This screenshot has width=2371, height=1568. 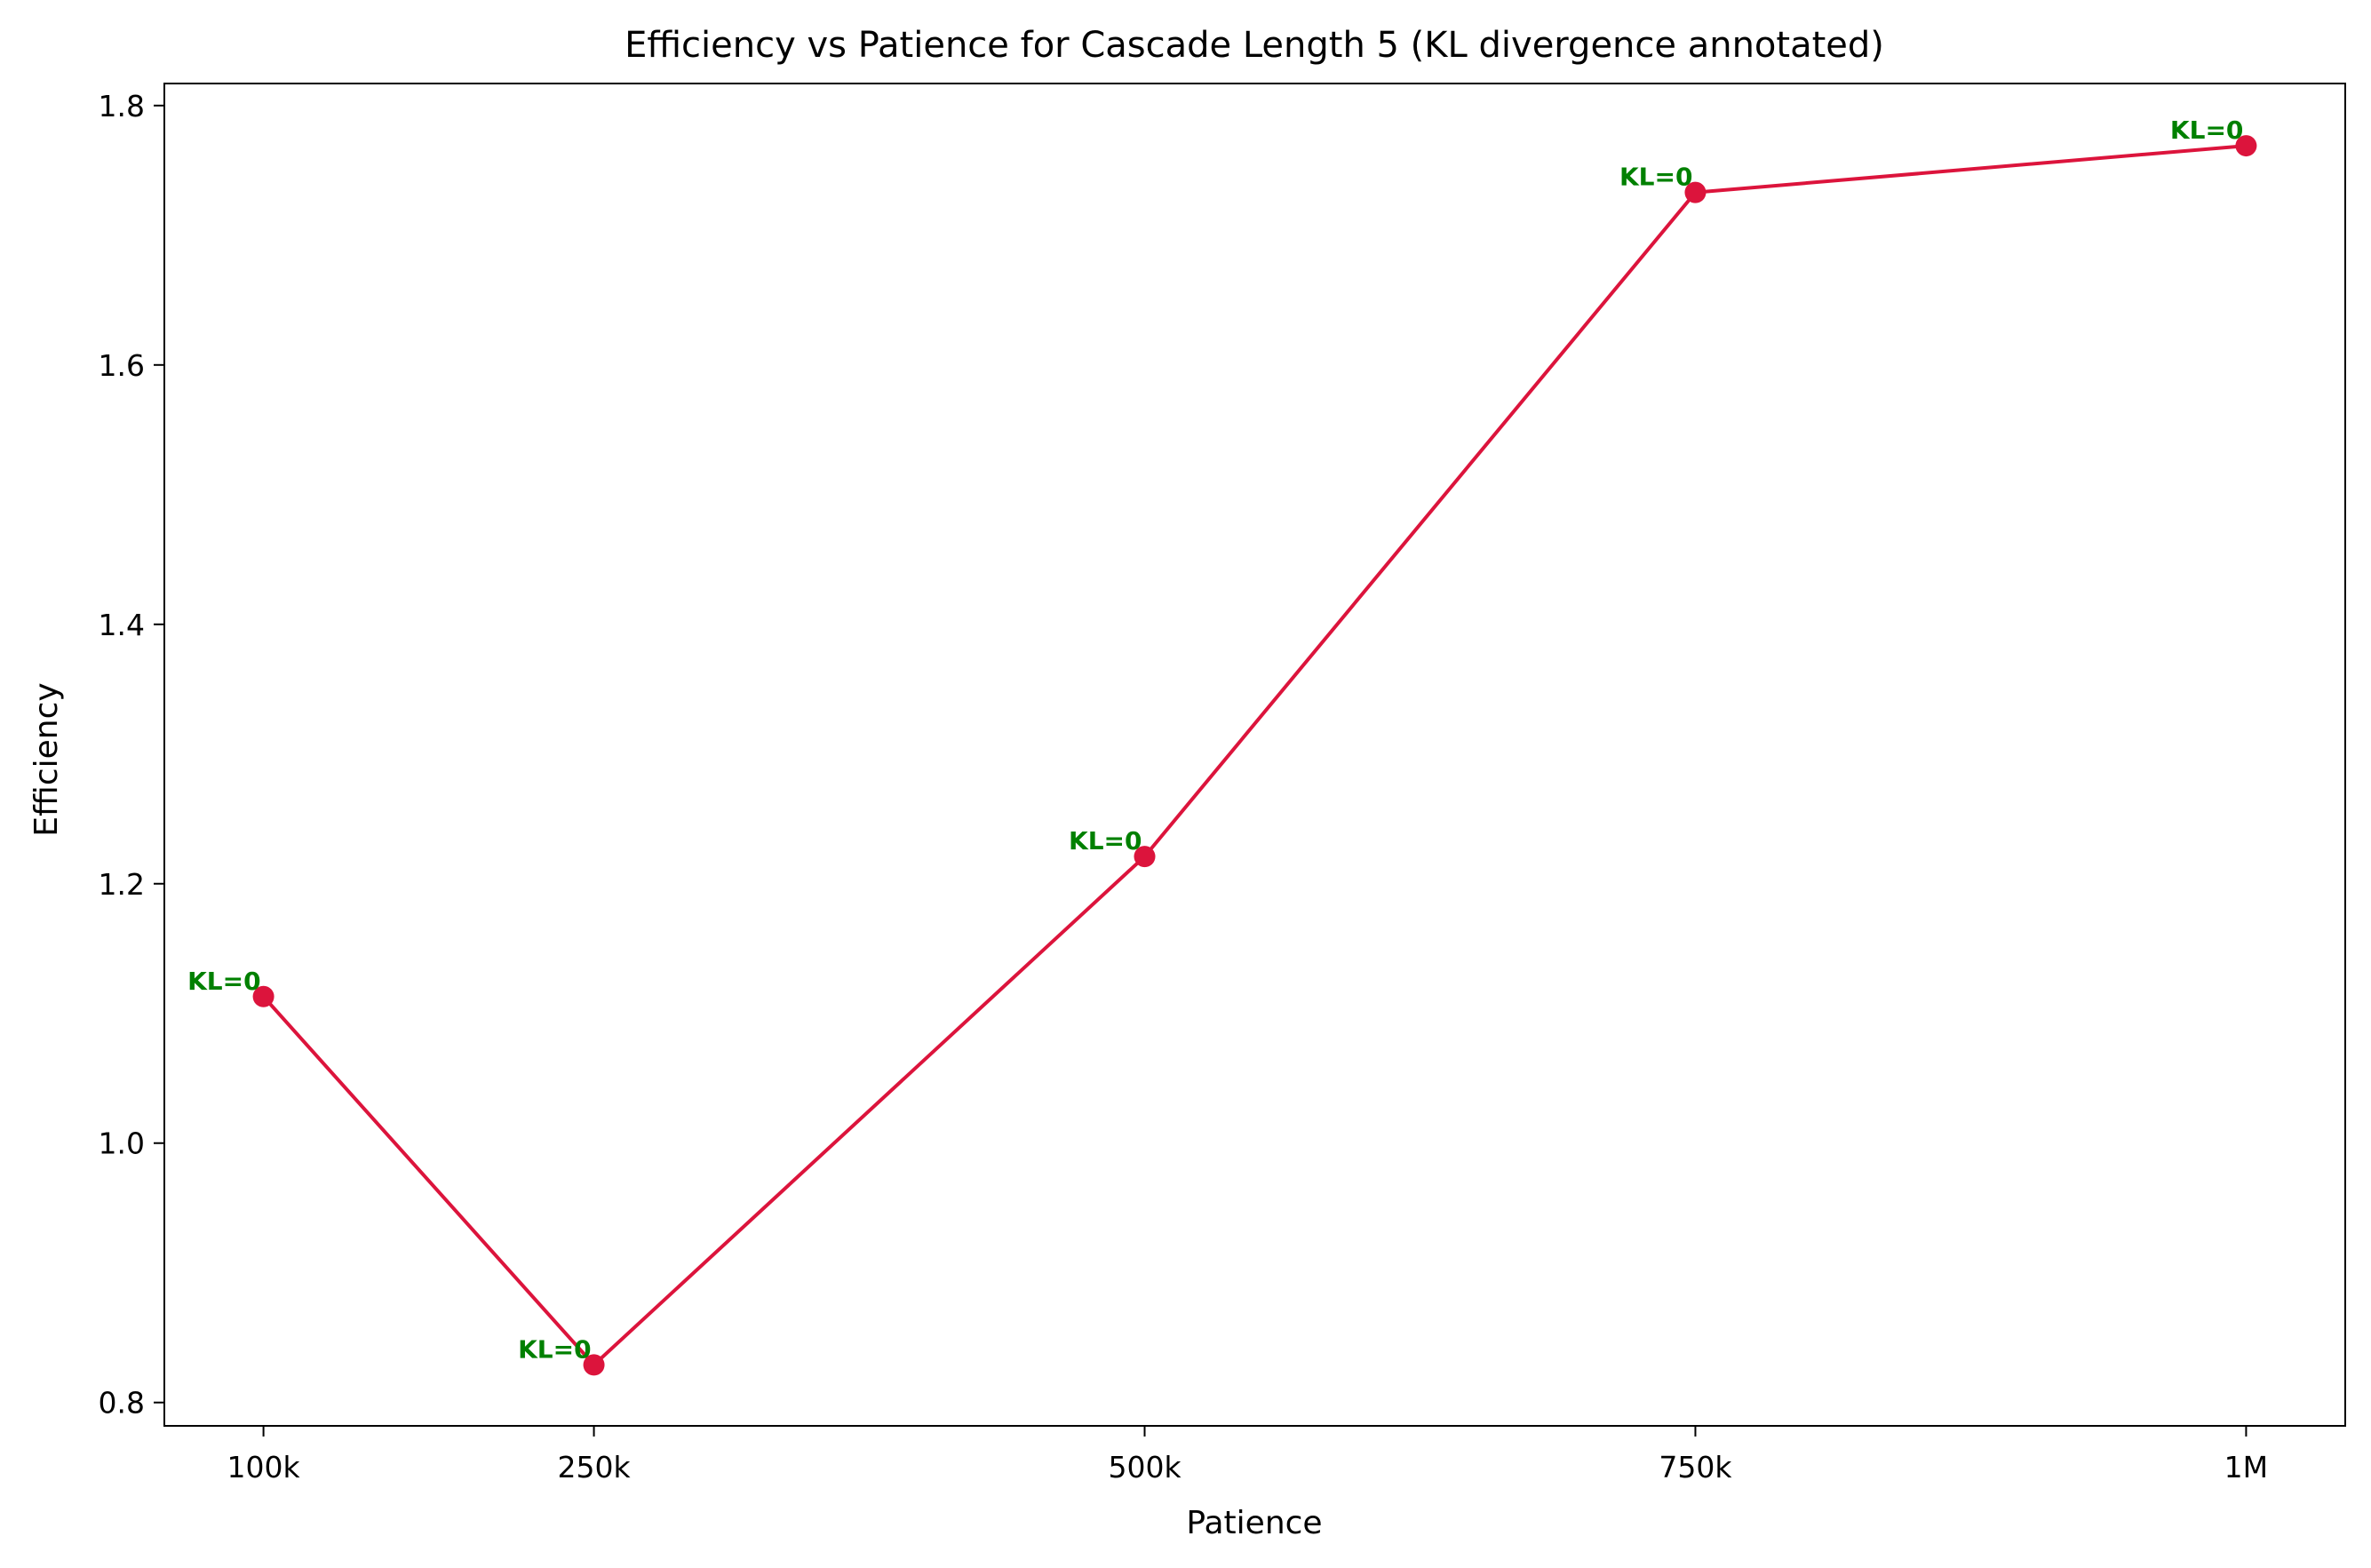 I want to click on x-tick-label: 750k, so click(x=1695, y=1467).